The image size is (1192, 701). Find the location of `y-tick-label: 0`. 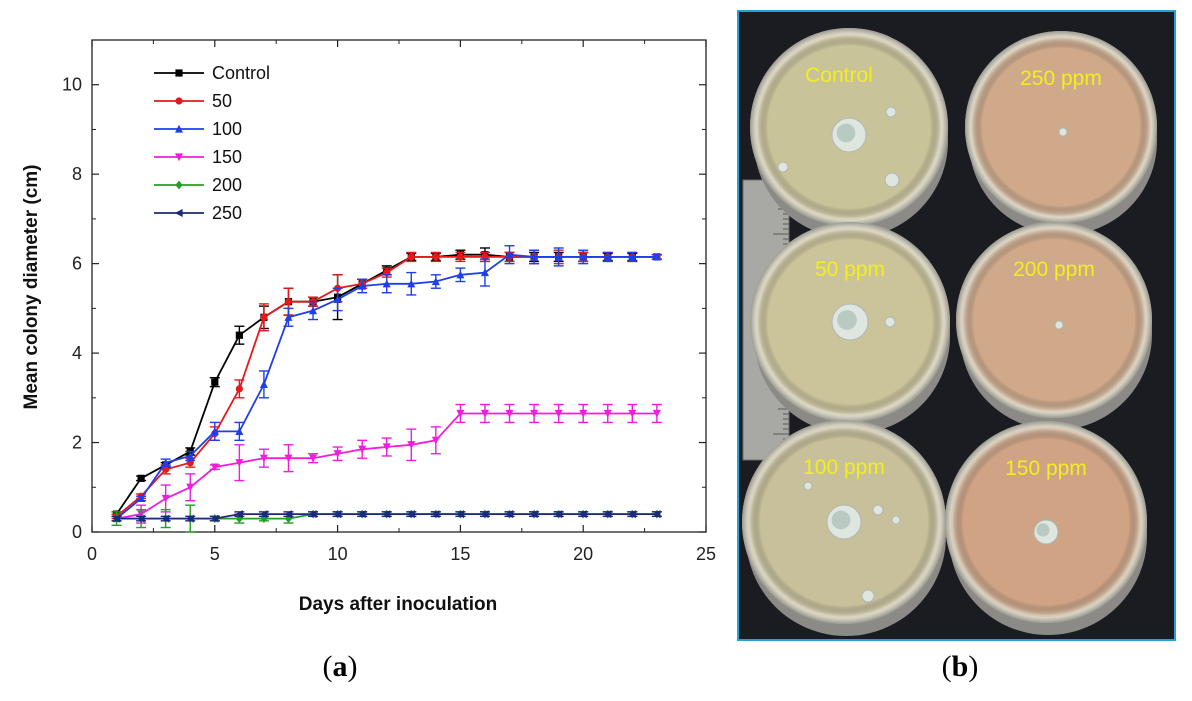

y-tick-label: 0 is located at coordinates (77, 532).